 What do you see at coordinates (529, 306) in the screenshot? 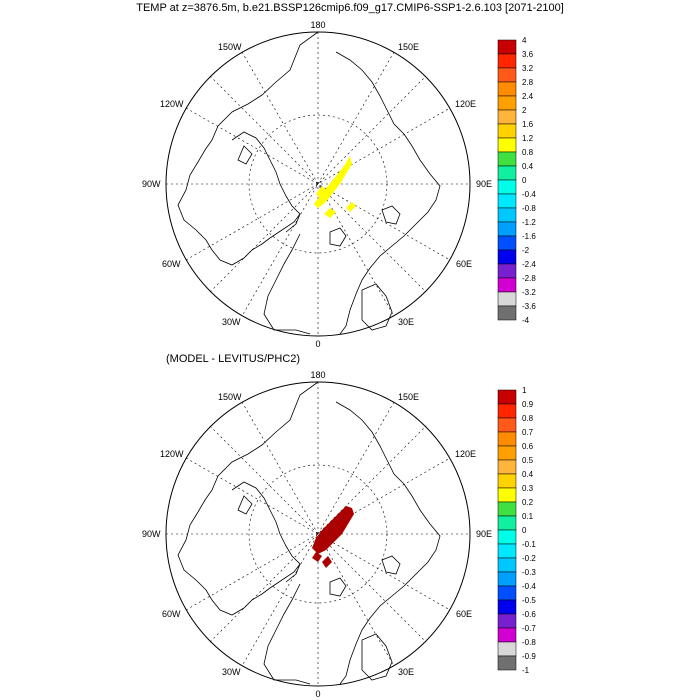
I see `top-legend-label: -3.6` at bounding box center [529, 306].